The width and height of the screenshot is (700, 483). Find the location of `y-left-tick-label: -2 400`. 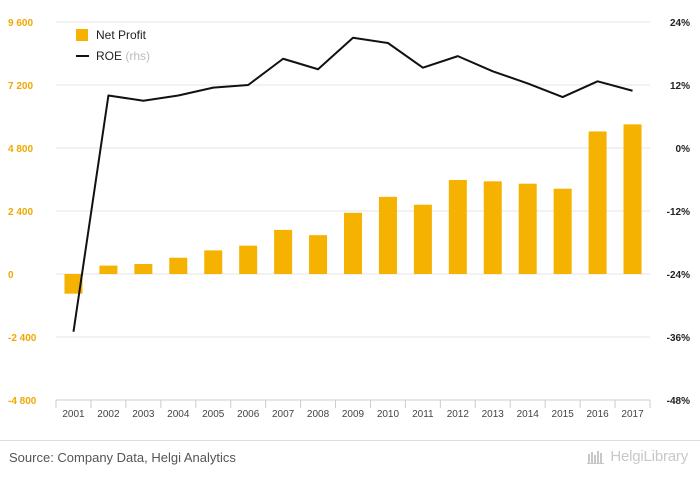

y-left-tick-label: -2 400 is located at coordinates (22, 338).